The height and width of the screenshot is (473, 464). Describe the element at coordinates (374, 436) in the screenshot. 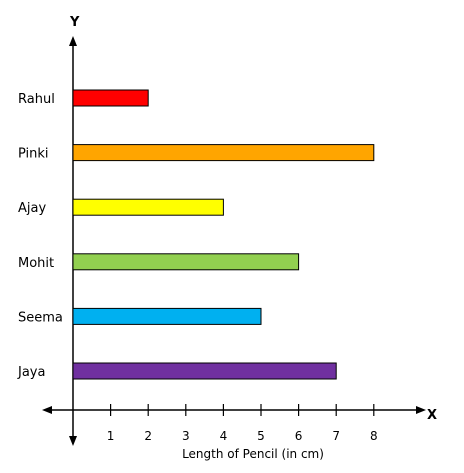

I see `x-tick-label-8: 8` at that location.